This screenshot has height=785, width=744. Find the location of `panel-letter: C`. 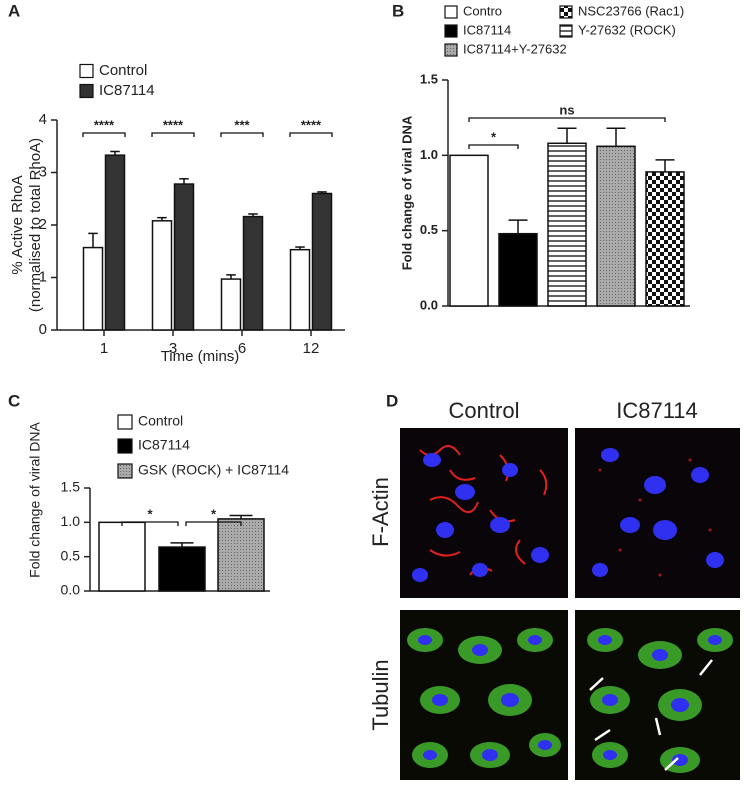

panel-letter: C is located at coordinates (14, 400).